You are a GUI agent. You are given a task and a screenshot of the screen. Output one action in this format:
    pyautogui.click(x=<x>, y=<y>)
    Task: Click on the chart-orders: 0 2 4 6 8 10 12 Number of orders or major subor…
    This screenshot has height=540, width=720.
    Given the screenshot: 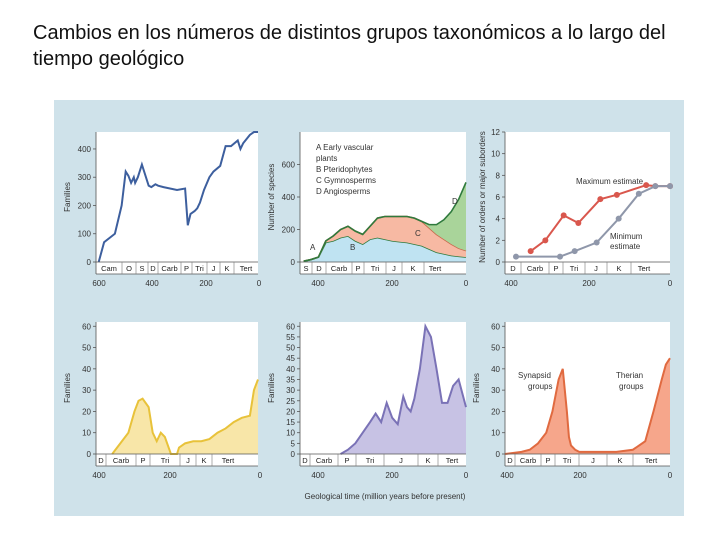 What is the action you would take?
    pyautogui.click(x=575, y=208)
    